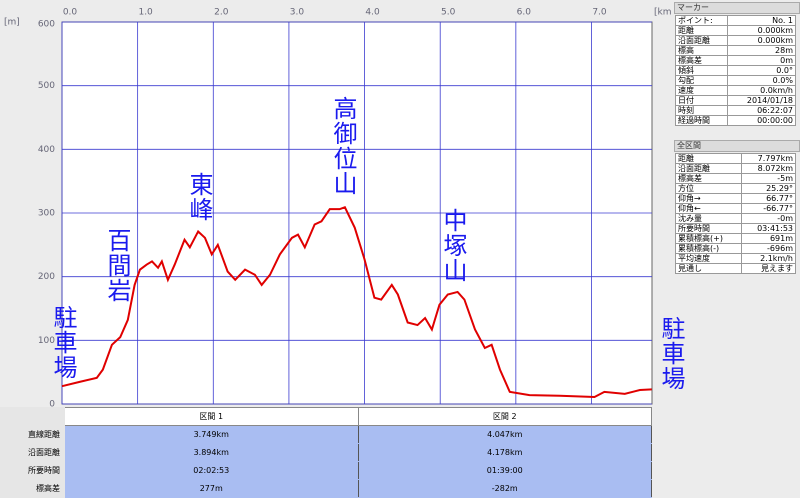 The height and width of the screenshot is (498, 800). What do you see at coordinates (761, 90) in the screenshot?
I see `field-value: 0.0km/h` at bounding box center [761, 90].